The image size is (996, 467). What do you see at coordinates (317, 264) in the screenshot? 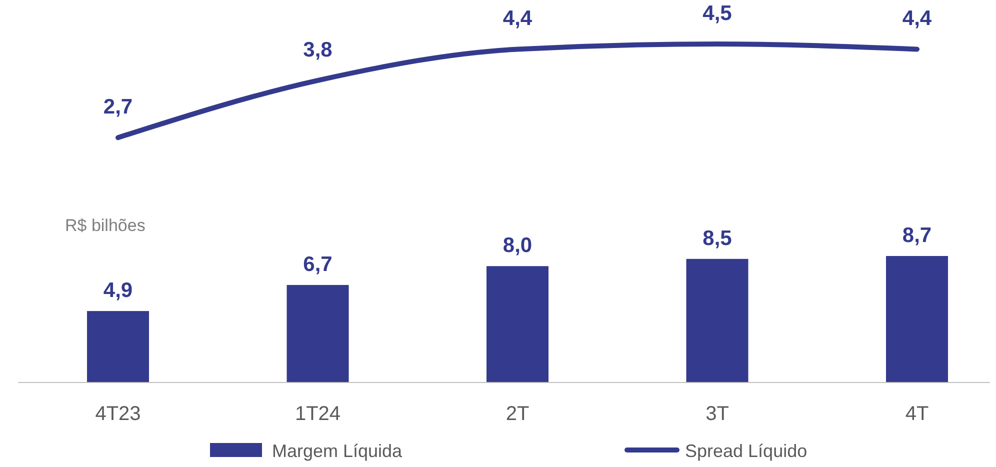
I see `data-label: 6,7` at bounding box center [317, 264].